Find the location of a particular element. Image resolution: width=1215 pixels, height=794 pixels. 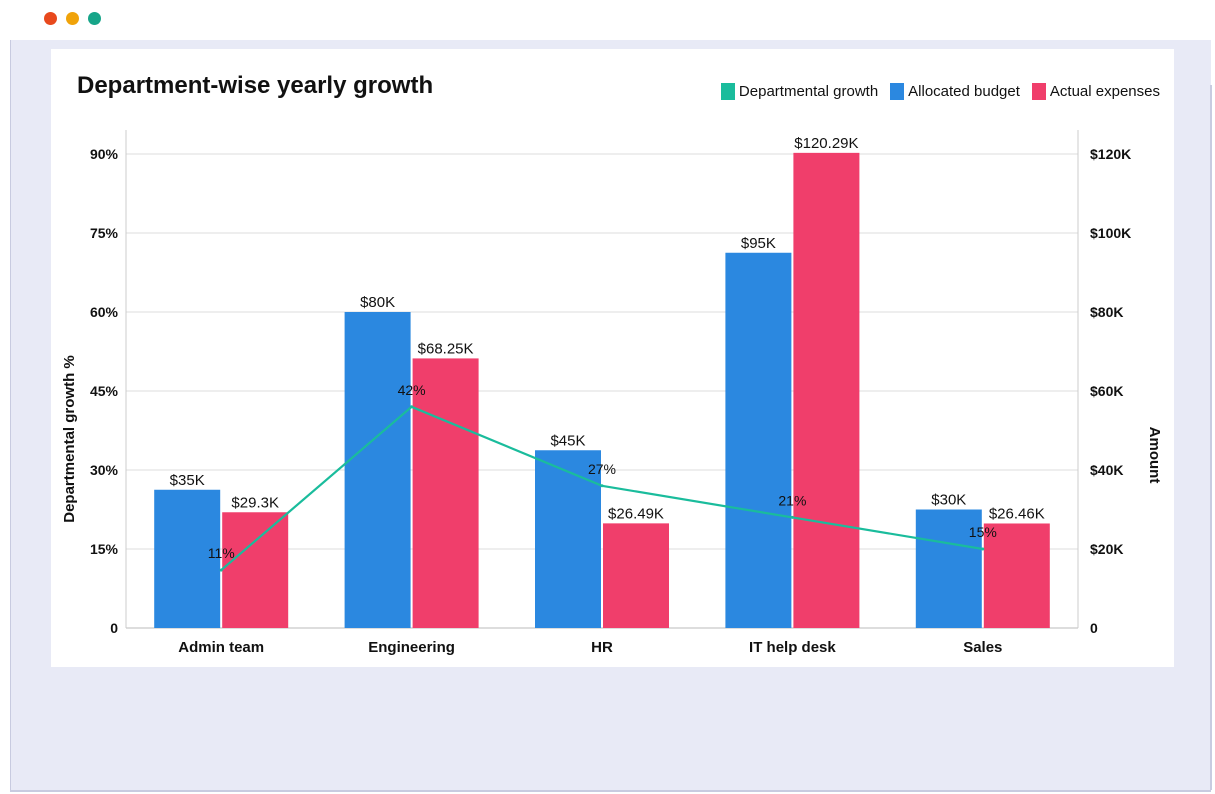

legend-item-allocated-budget: Allocated budget is located at coordinates (955, 91).